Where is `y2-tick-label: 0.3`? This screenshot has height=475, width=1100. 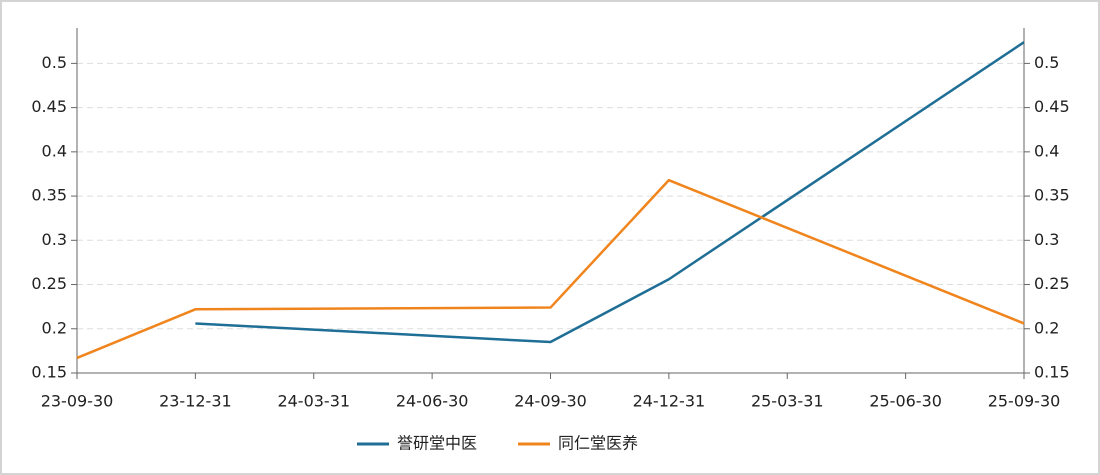
y2-tick-label: 0.3 is located at coordinates (1046, 239).